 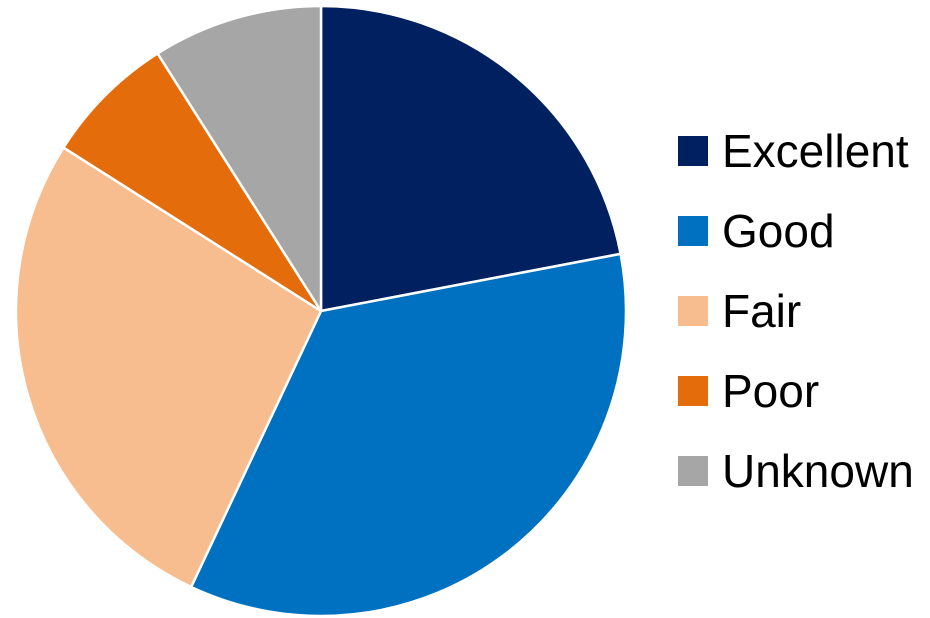 I want to click on pie-slice-poor, so click(x=192, y=182).